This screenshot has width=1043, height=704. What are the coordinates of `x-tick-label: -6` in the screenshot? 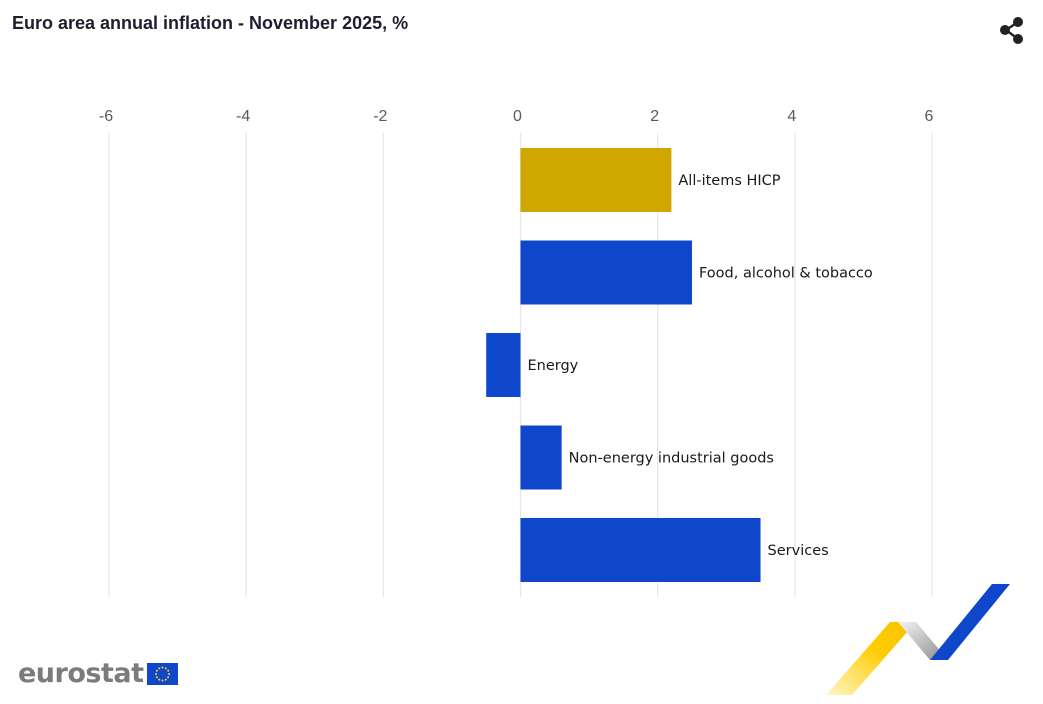 It's located at (106, 116).